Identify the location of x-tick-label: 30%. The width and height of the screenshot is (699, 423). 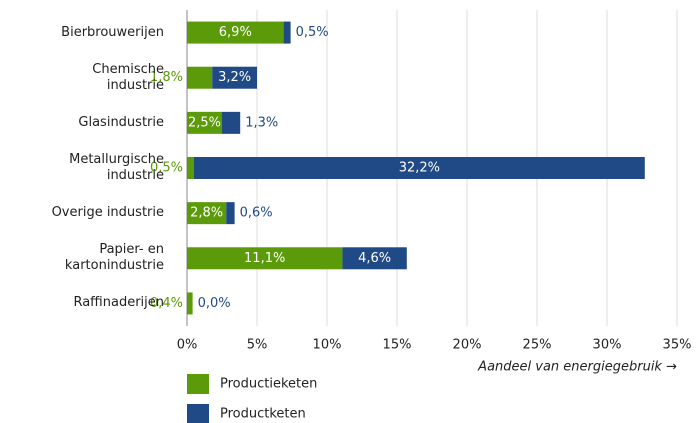
(607, 345).